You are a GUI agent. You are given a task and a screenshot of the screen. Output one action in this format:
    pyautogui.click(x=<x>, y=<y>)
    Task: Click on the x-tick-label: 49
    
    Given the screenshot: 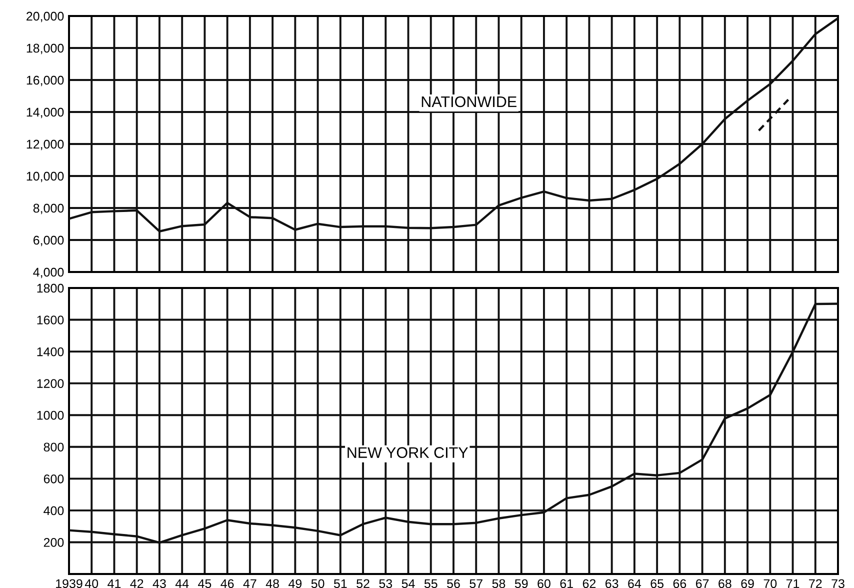 What is the action you would take?
    pyautogui.click(x=295, y=583)
    